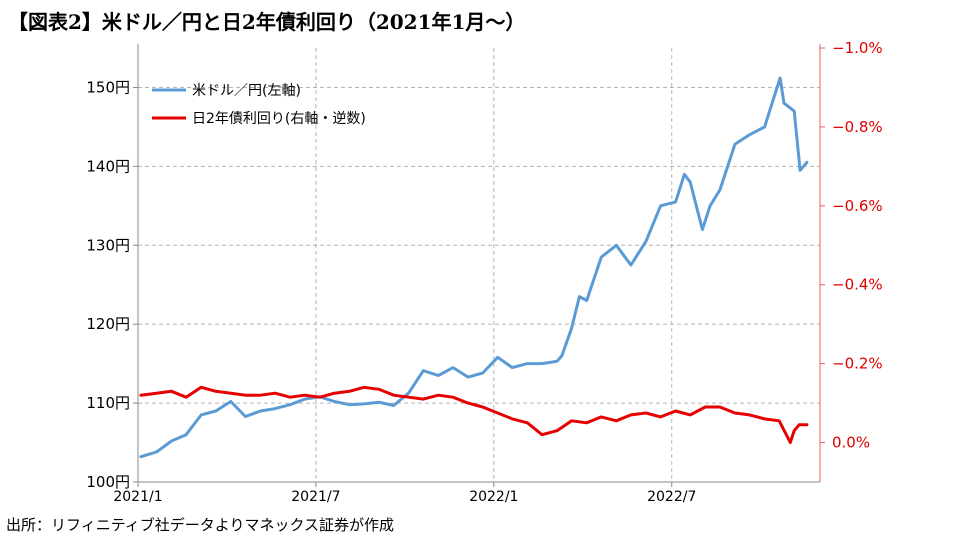 The width and height of the screenshot is (960, 540). What do you see at coordinates (246, 91) in the screenshot?
I see `legend-label: 米ドル／円(左軸)` at bounding box center [246, 91].